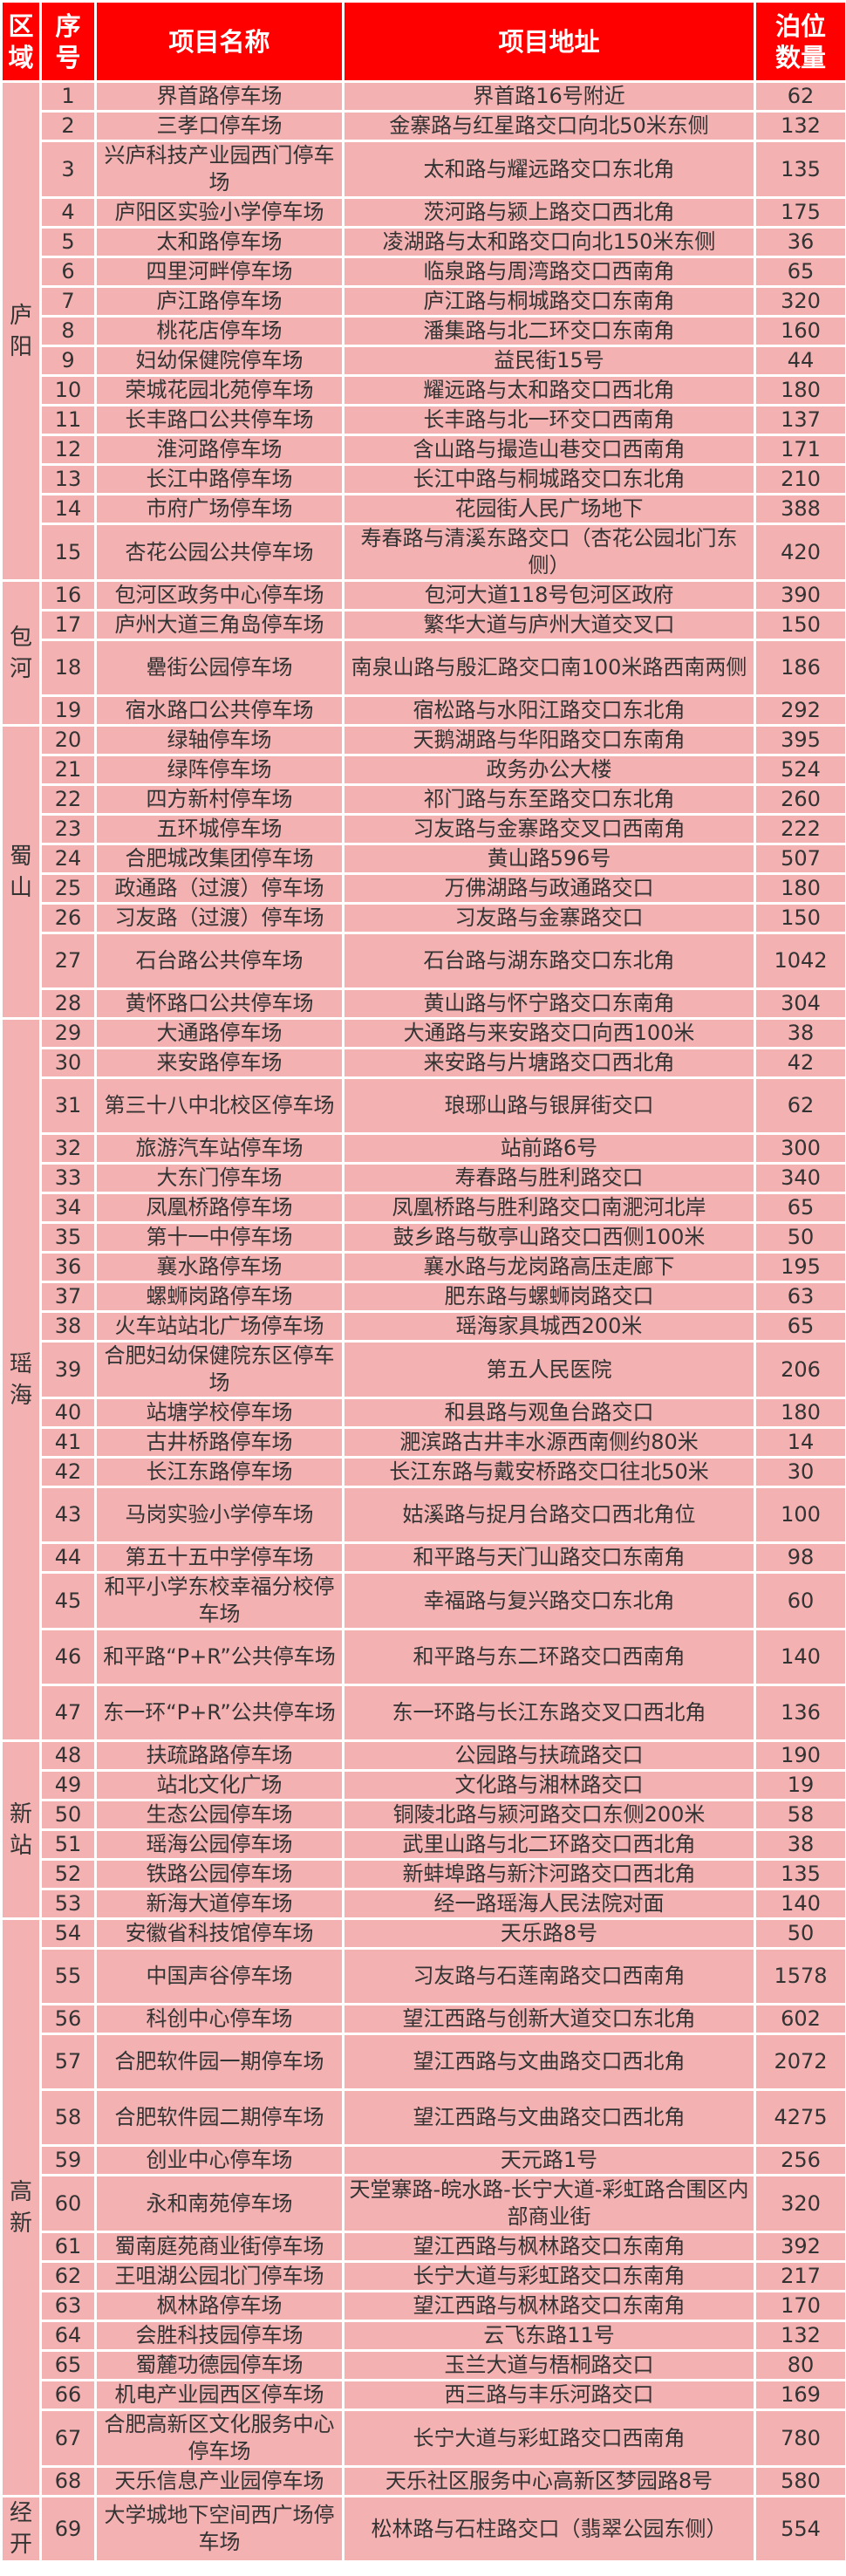 The height and width of the screenshot is (2576, 846). Describe the element at coordinates (219, 1713) in the screenshot. I see `name-cell: 东一环“P+R”公共停车场` at that location.